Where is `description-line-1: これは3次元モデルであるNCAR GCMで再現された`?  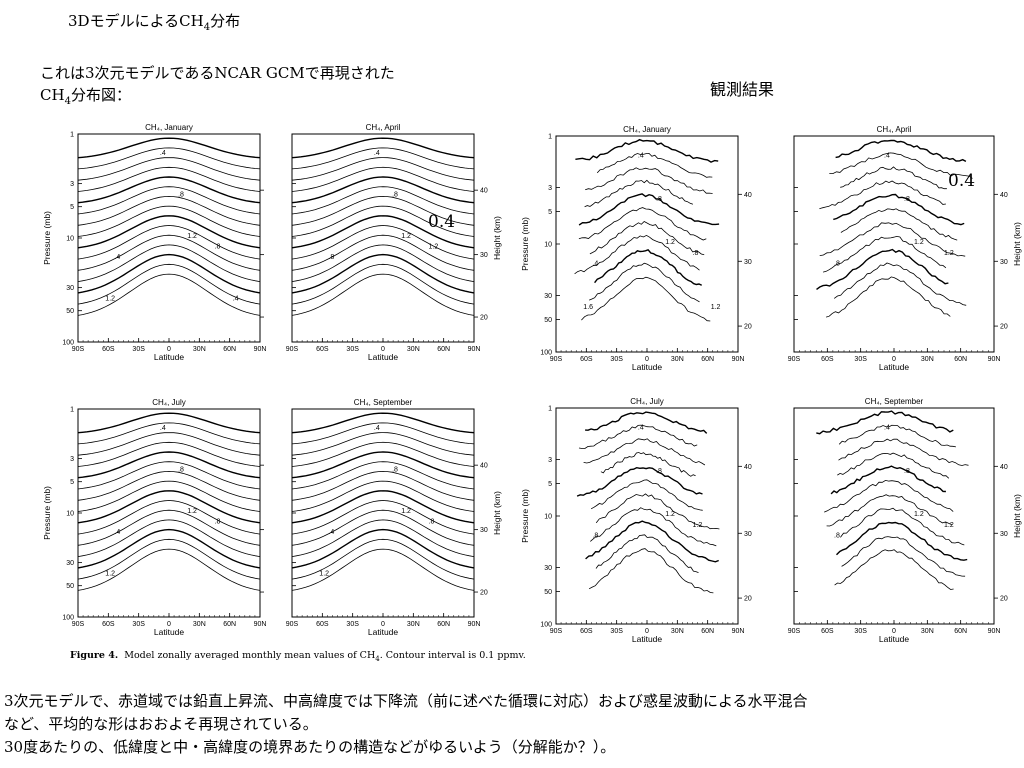
description-line-1: これは3次元モデルであるNCAR GCMで再現された is located at coordinates (217, 73).